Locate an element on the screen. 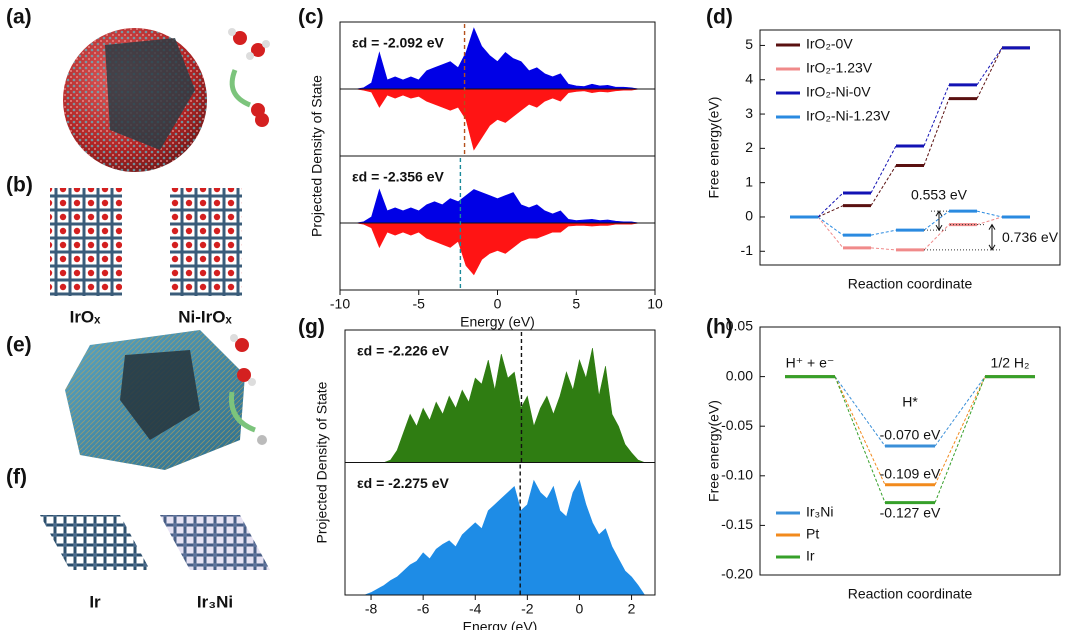  legend-label: Ir₃Ni is located at coordinates (819, 512).